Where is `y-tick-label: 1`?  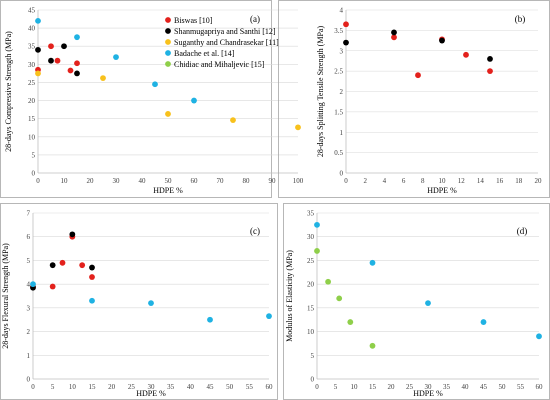
y-tick-label: 1 is located at coordinates (29, 356).